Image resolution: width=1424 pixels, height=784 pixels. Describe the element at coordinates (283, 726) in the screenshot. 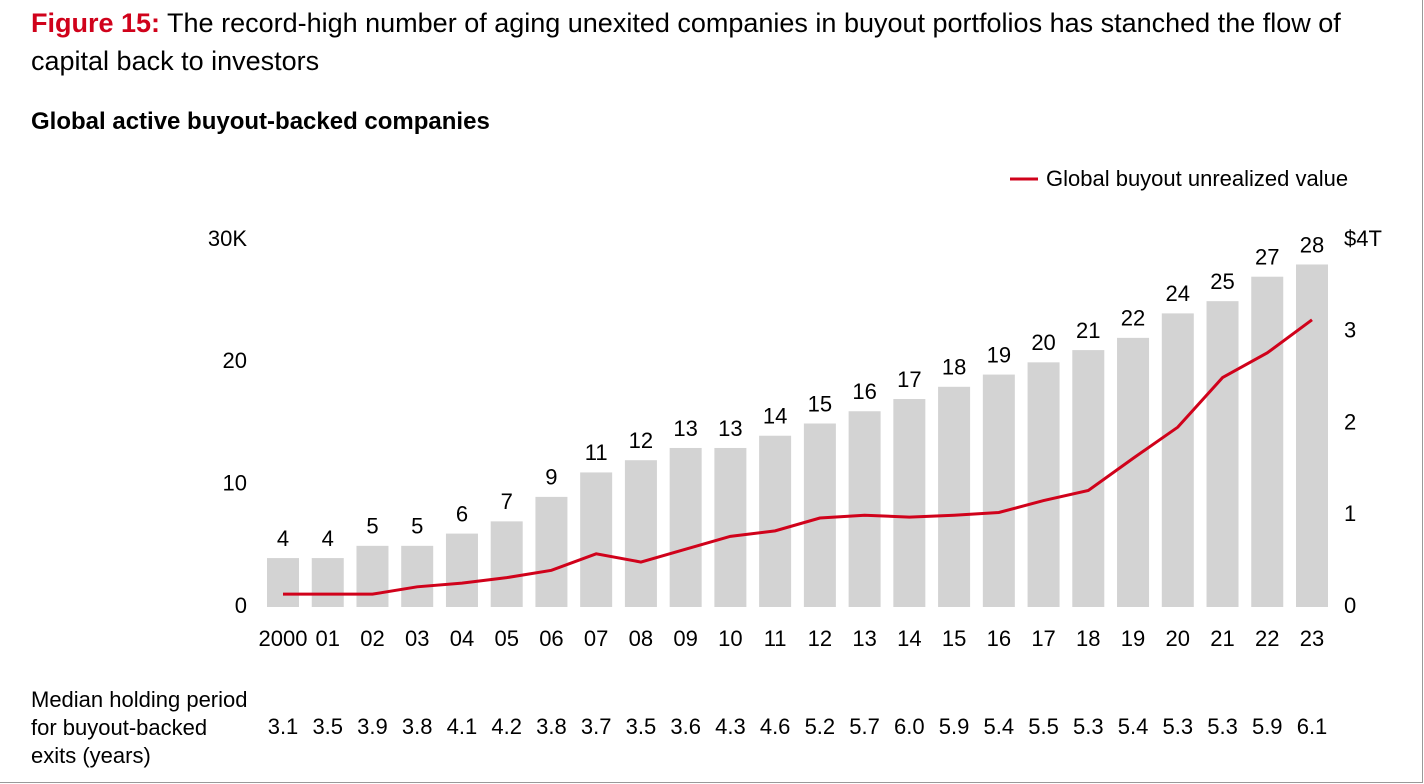

I see `holding-period: 3.1` at that location.